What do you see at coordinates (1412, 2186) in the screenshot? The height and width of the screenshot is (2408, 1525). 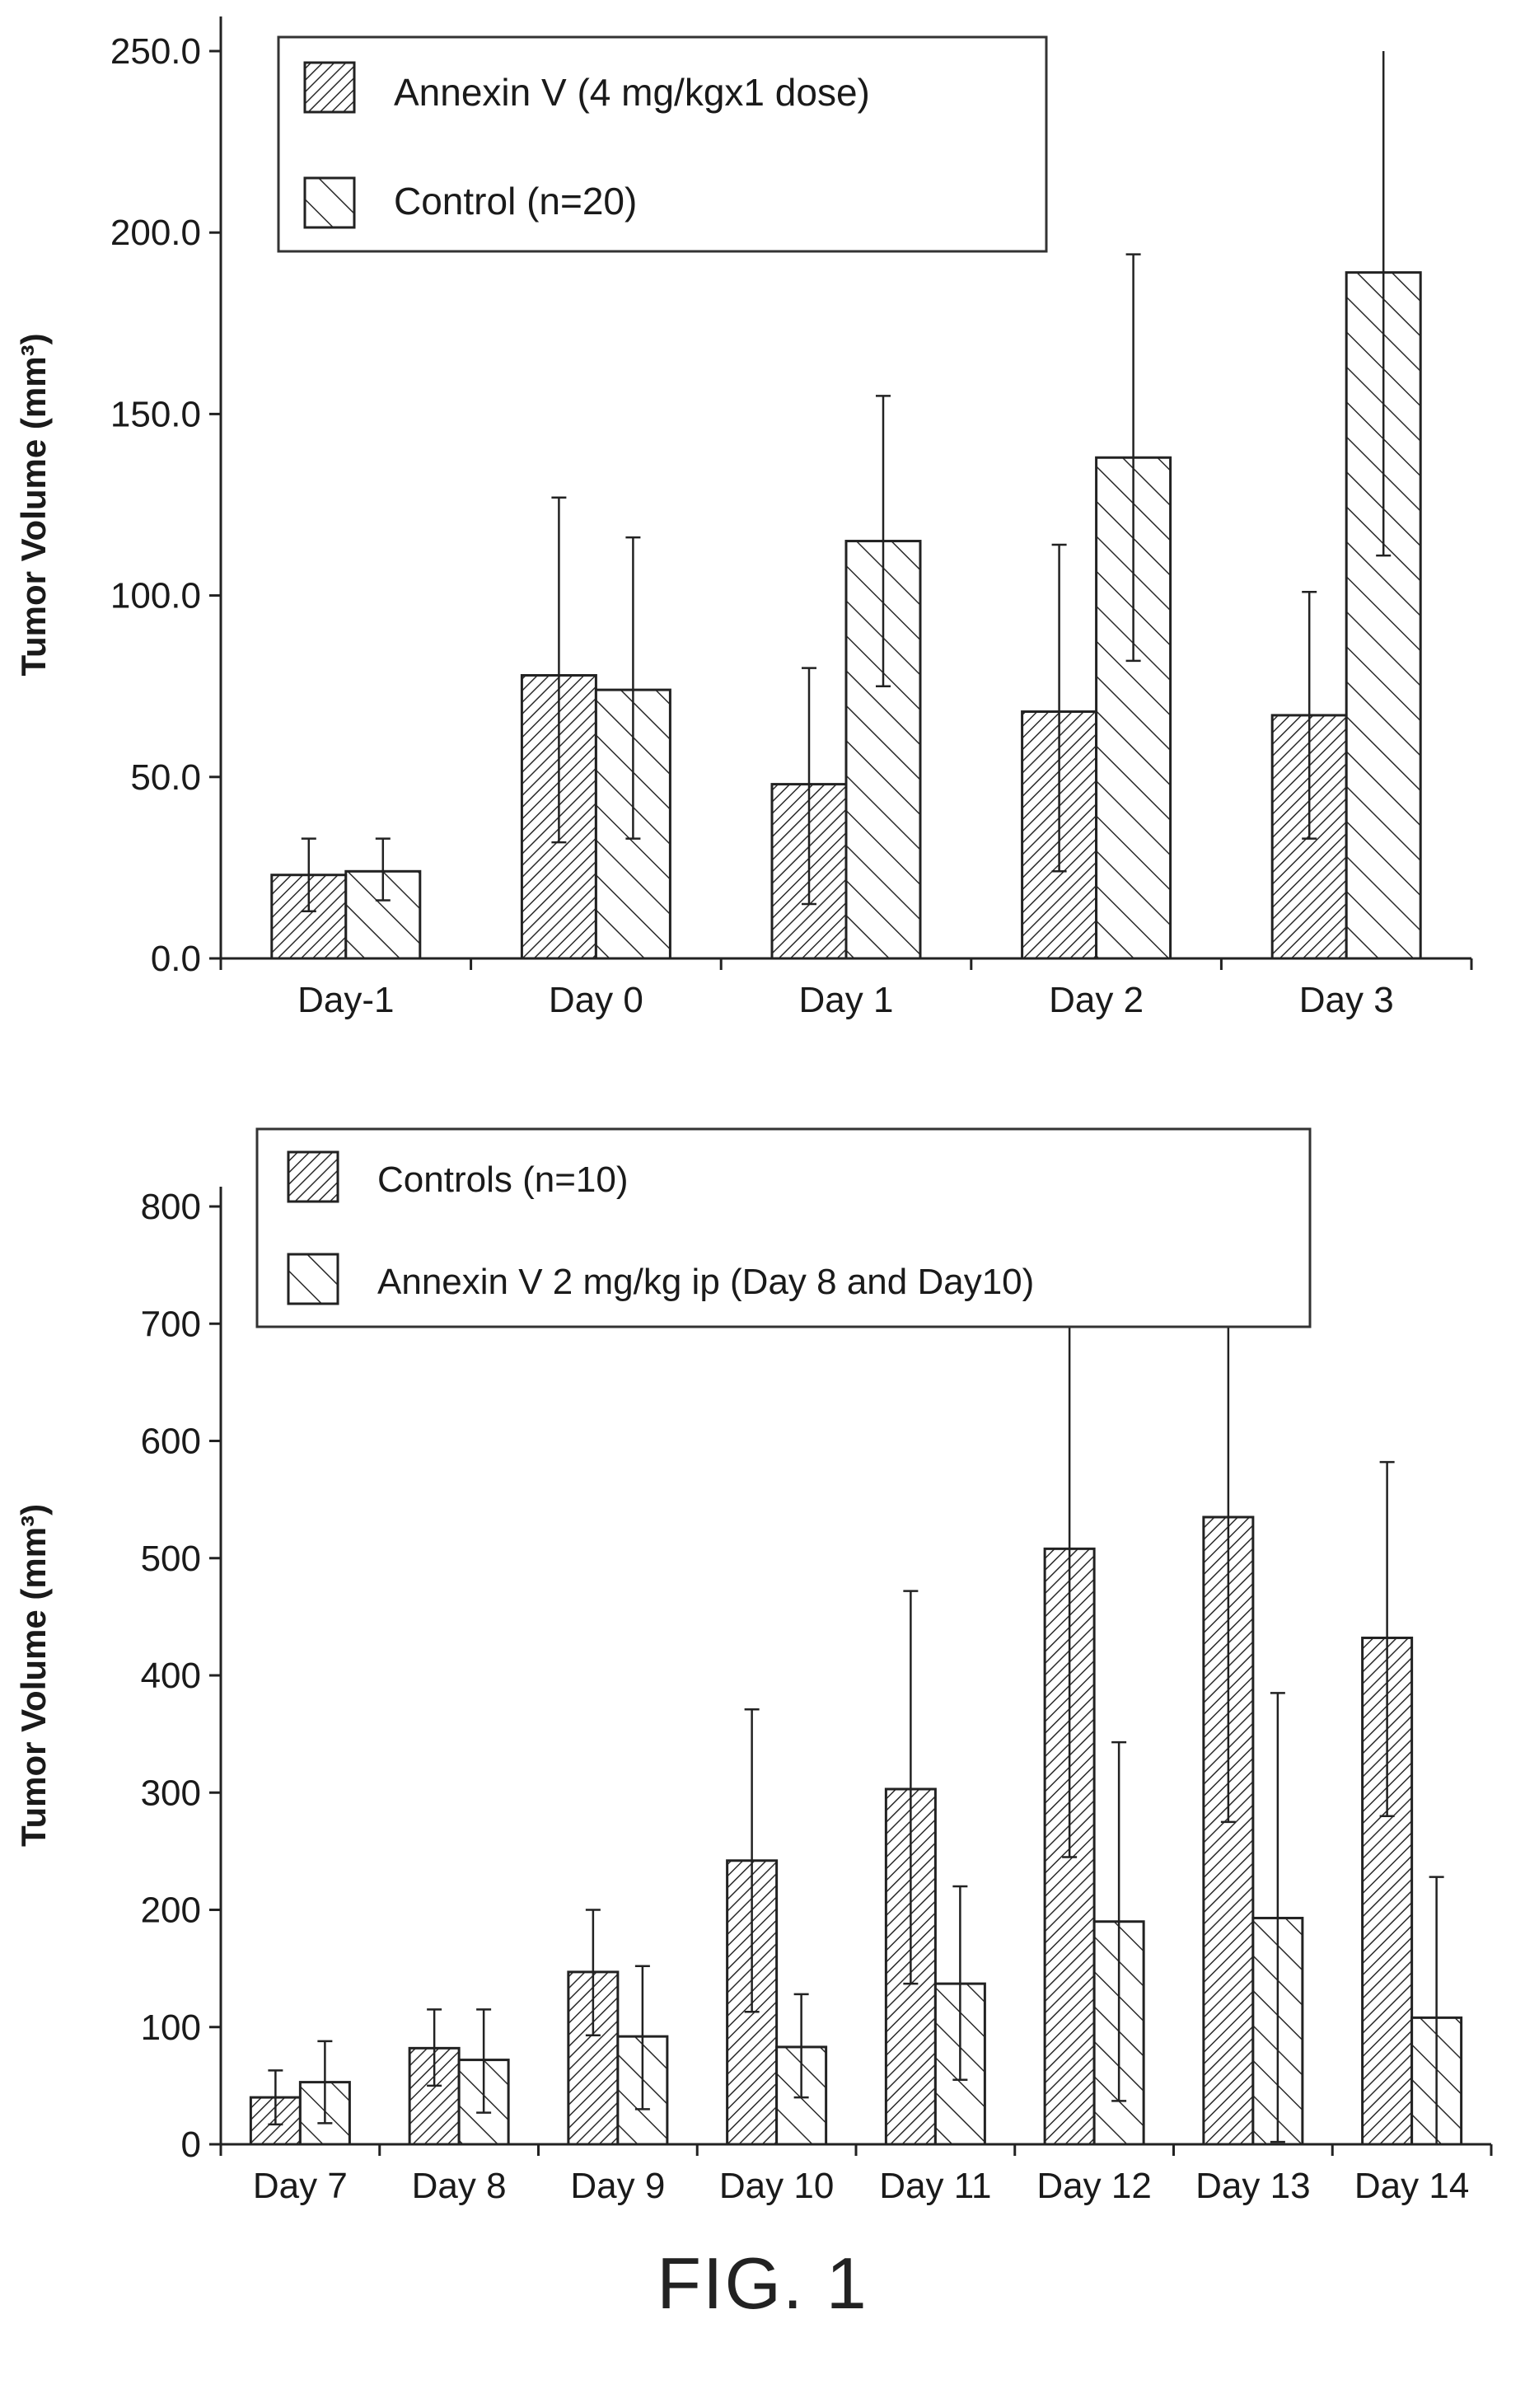 I see `x-tick-label: Day 14` at bounding box center [1412, 2186].